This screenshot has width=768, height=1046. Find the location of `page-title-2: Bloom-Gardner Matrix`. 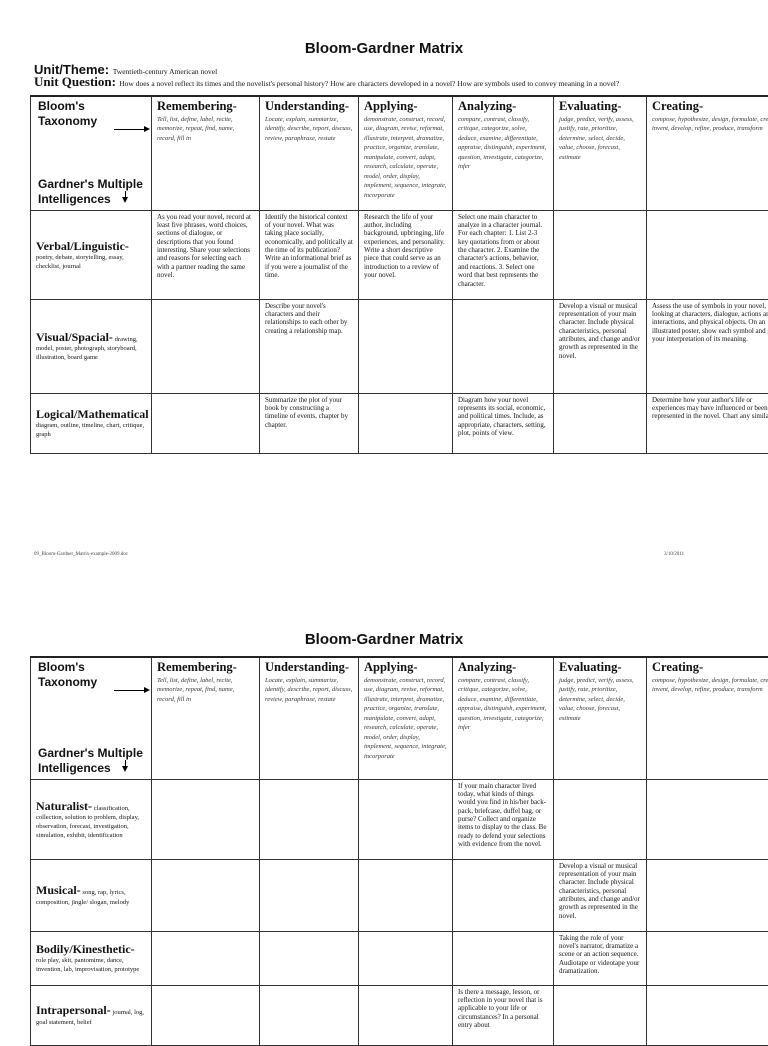

page-title-2: Bloom-Gardner Matrix is located at coordinates (384, 639).